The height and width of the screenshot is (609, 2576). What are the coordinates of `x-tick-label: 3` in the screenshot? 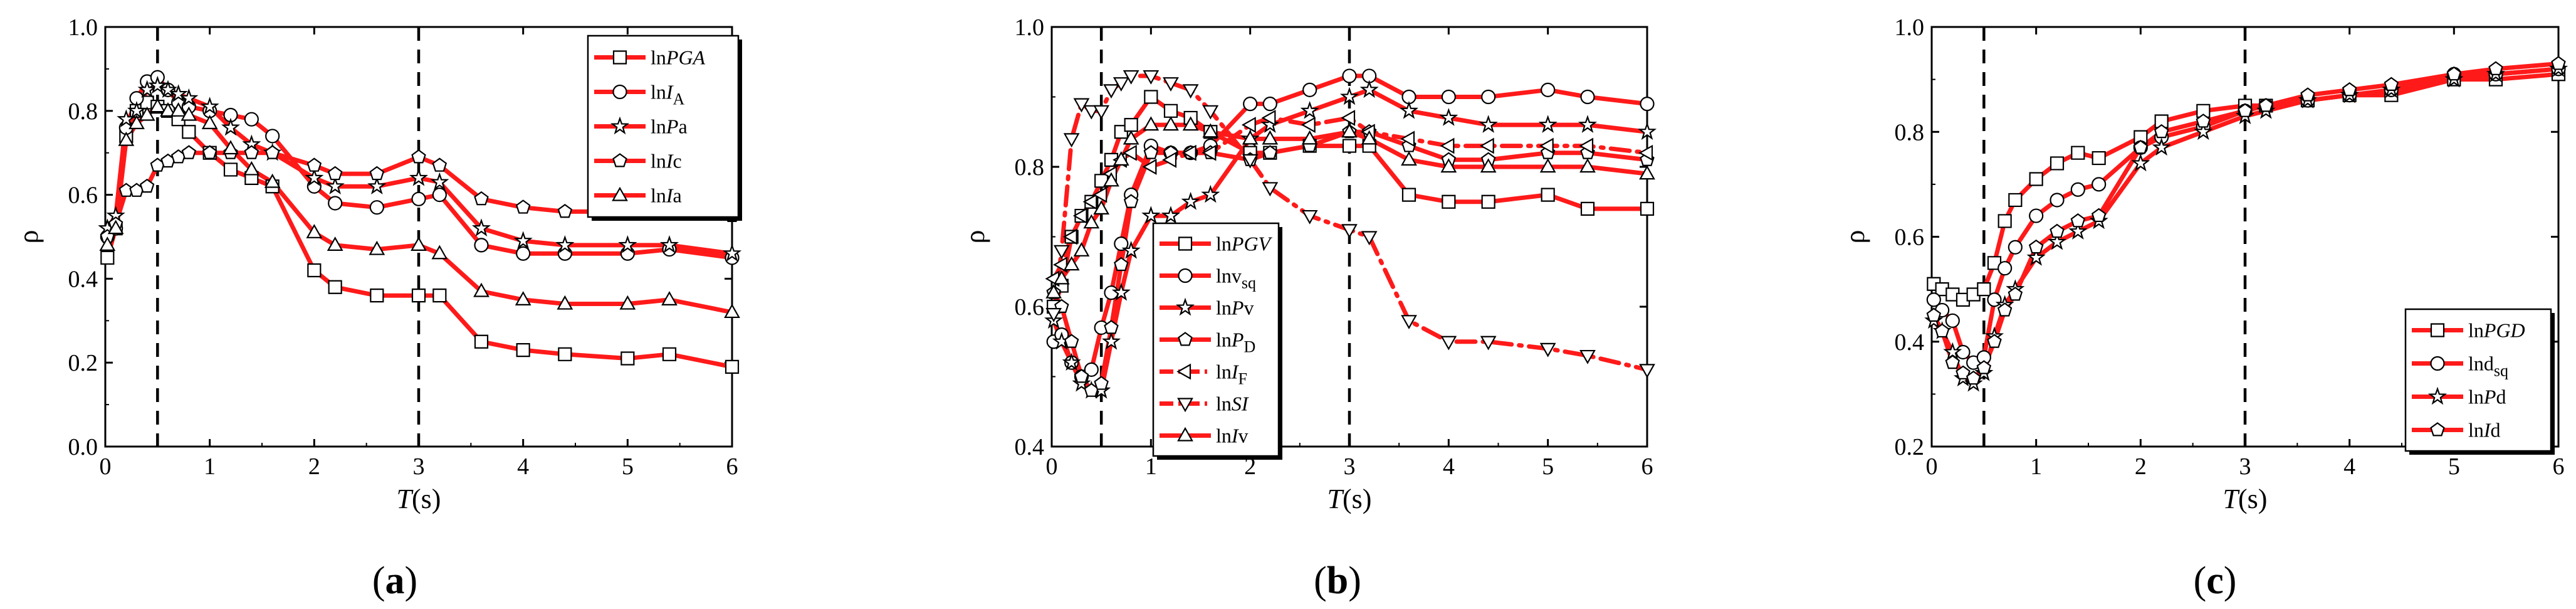 It's located at (2245, 466).